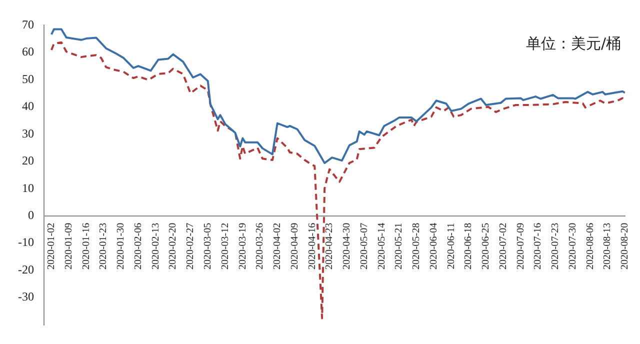  What do you see at coordinates (399, 246) in the screenshot?
I see `x-tick-label: 2020-05-21` at bounding box center [399, 246].